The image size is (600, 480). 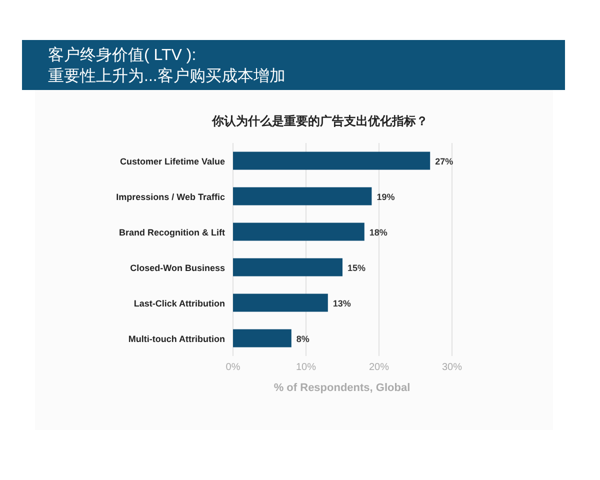 What do you see at coordinates (357, 267) in the screenshot?
I see `data-label: 15%` at bounding box center [357, 267].